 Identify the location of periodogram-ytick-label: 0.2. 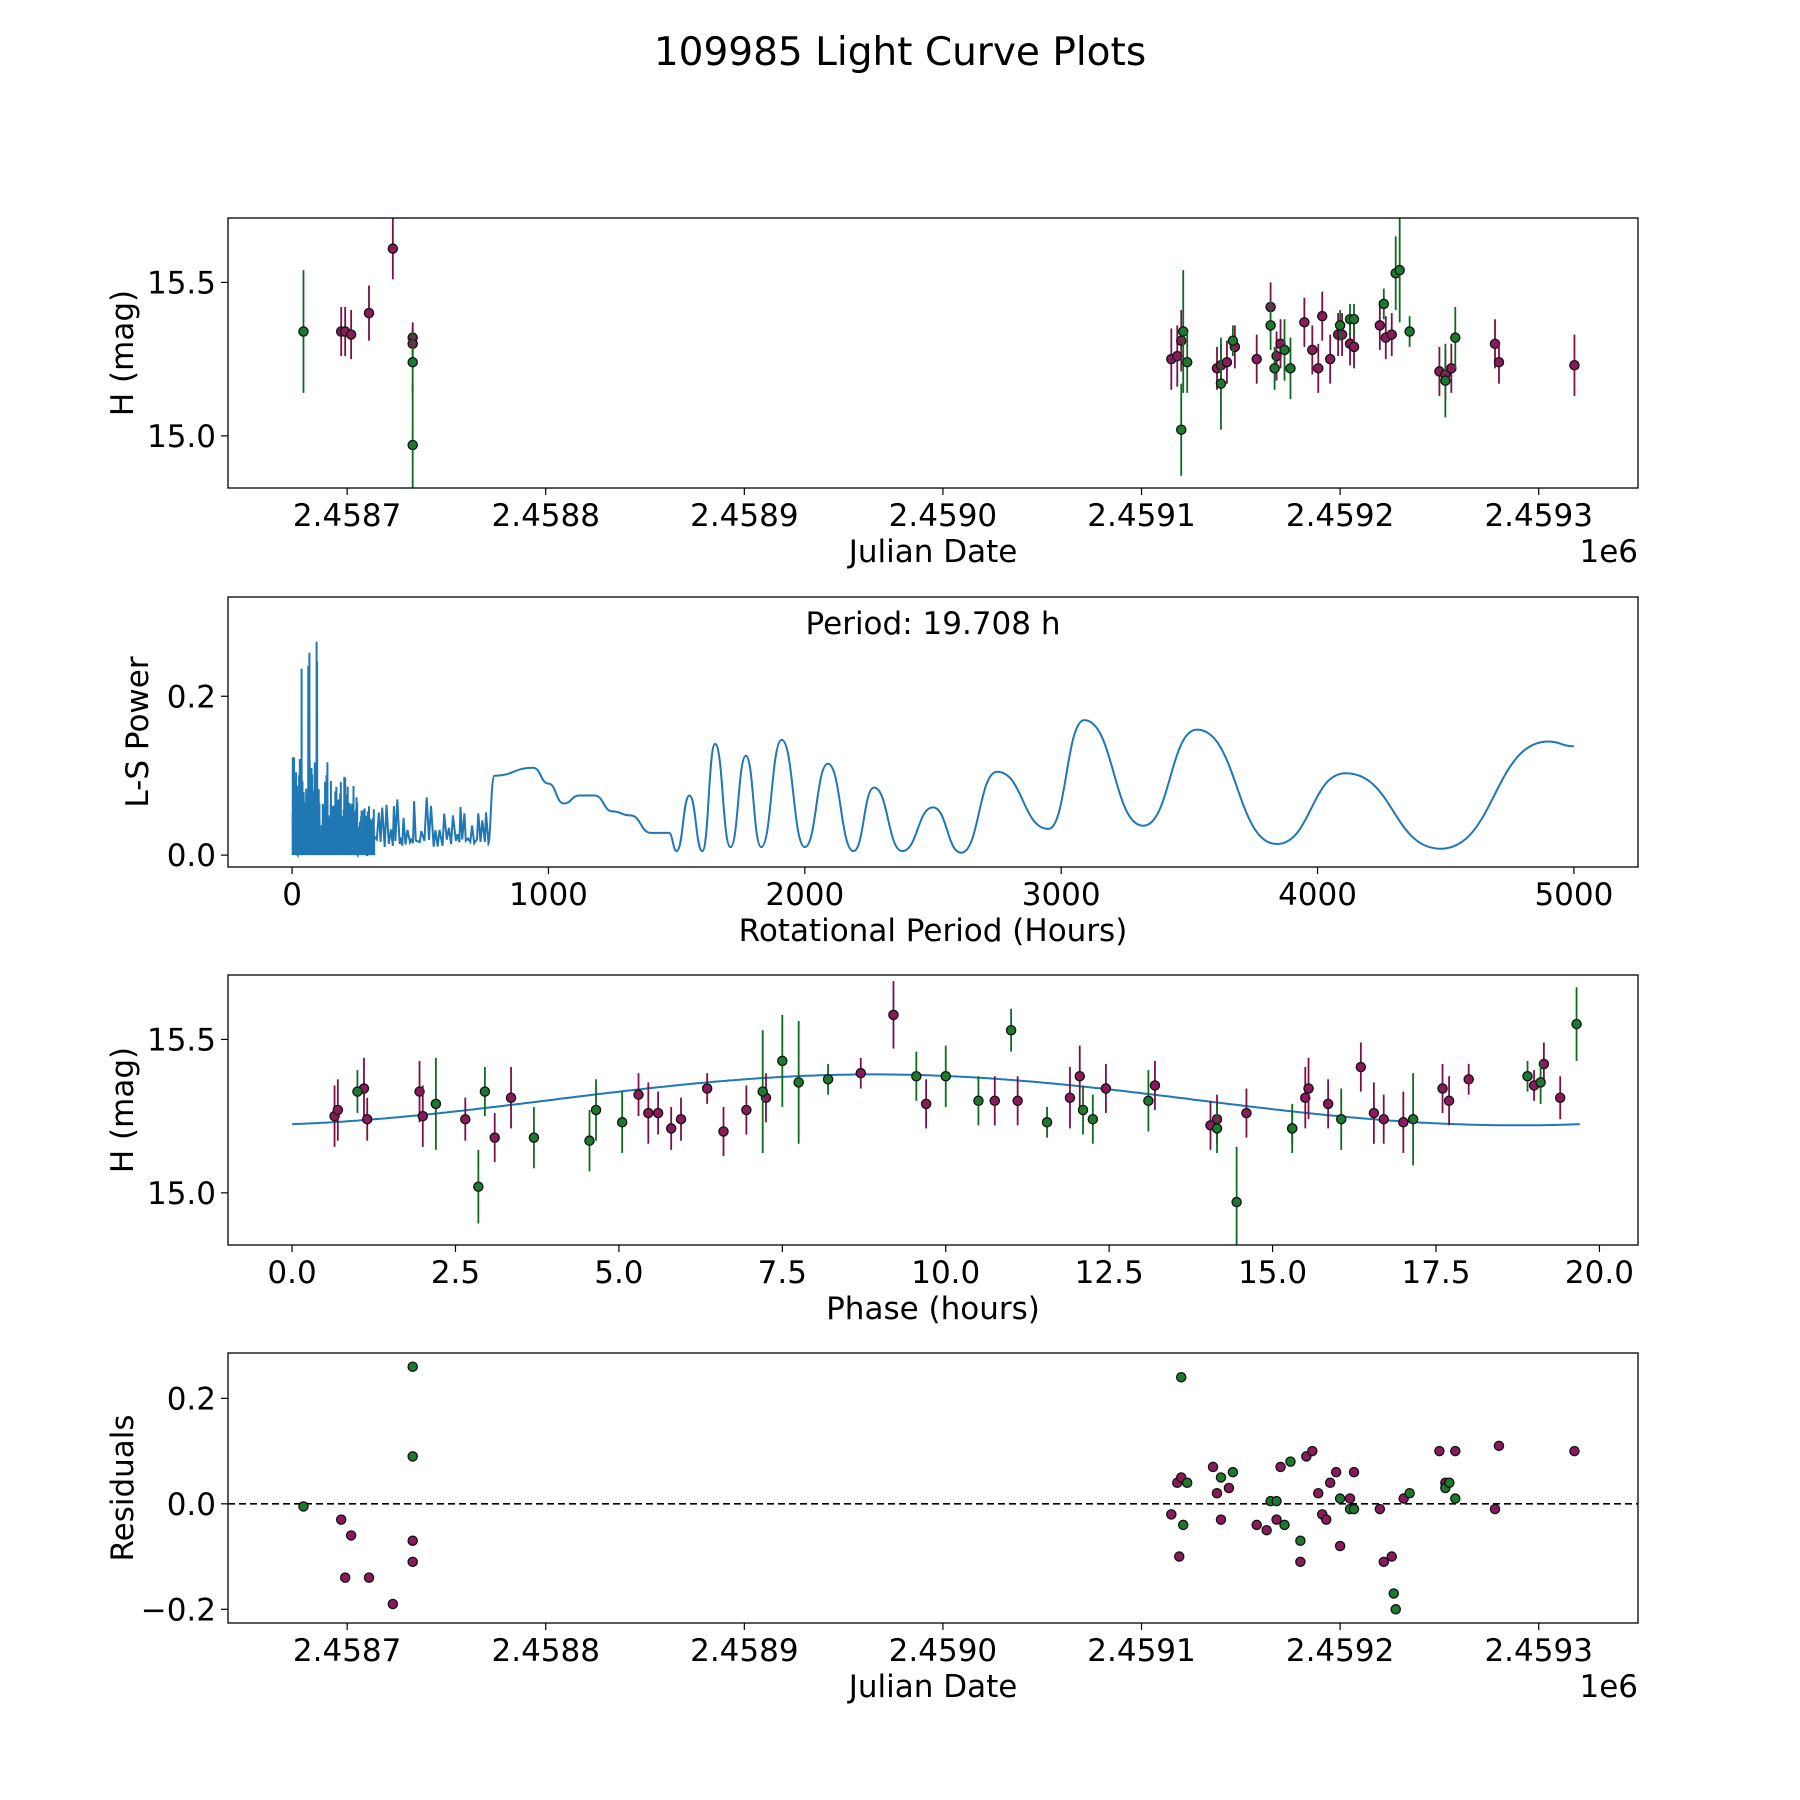
(191, 697).